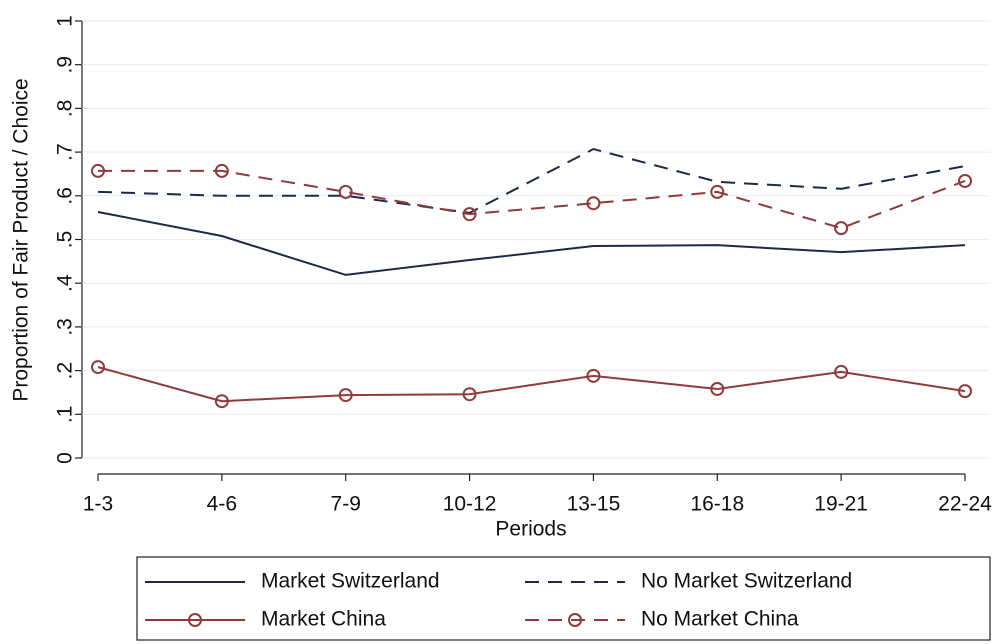 This screenshot has height=644, width=1004. I want to click on x-tick-label: 19-21, so click(841, 504).